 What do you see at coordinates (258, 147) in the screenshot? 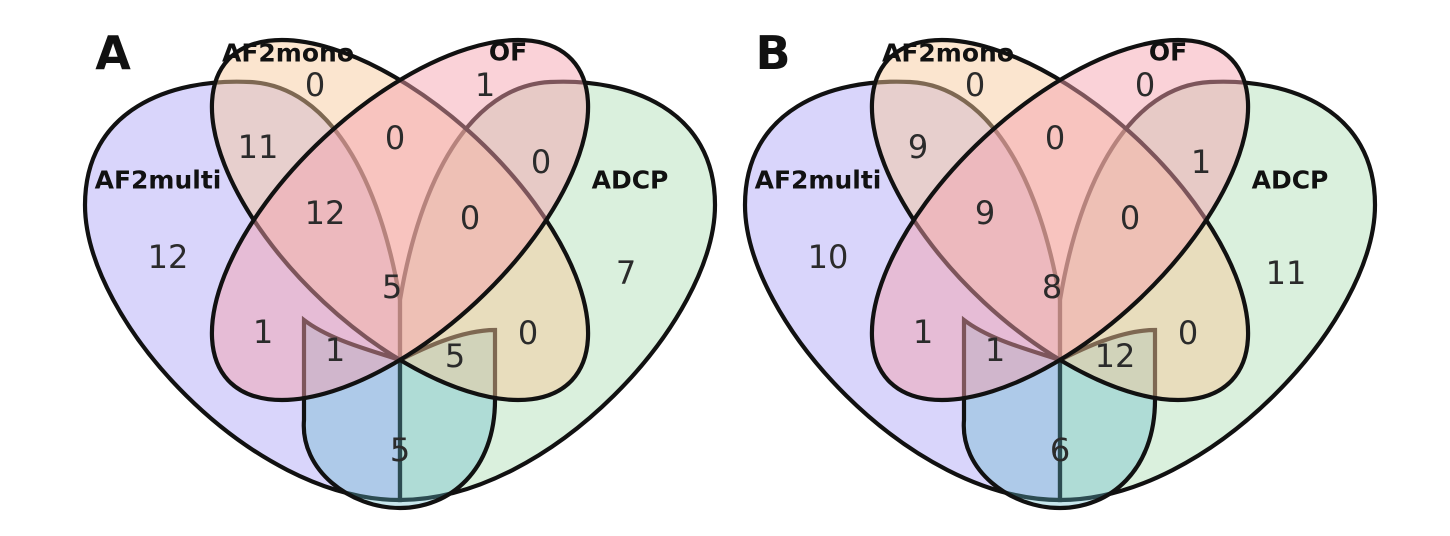
I see `region-count-multi-mono: 11` at bounding box center [258, 147].